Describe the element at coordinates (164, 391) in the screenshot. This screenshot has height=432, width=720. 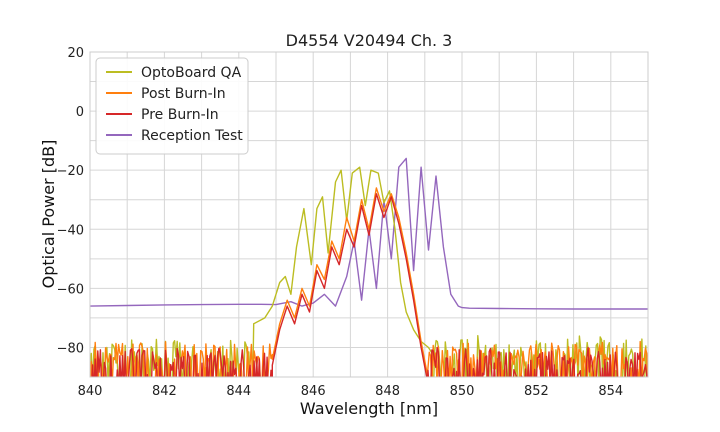
I see `x-tick-label: 842` at that location.